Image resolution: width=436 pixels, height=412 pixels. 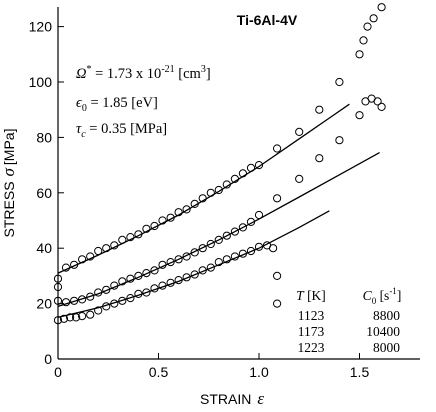 I want to click on x-axis-title-text: STRAIN, so click(x=225, y=399).